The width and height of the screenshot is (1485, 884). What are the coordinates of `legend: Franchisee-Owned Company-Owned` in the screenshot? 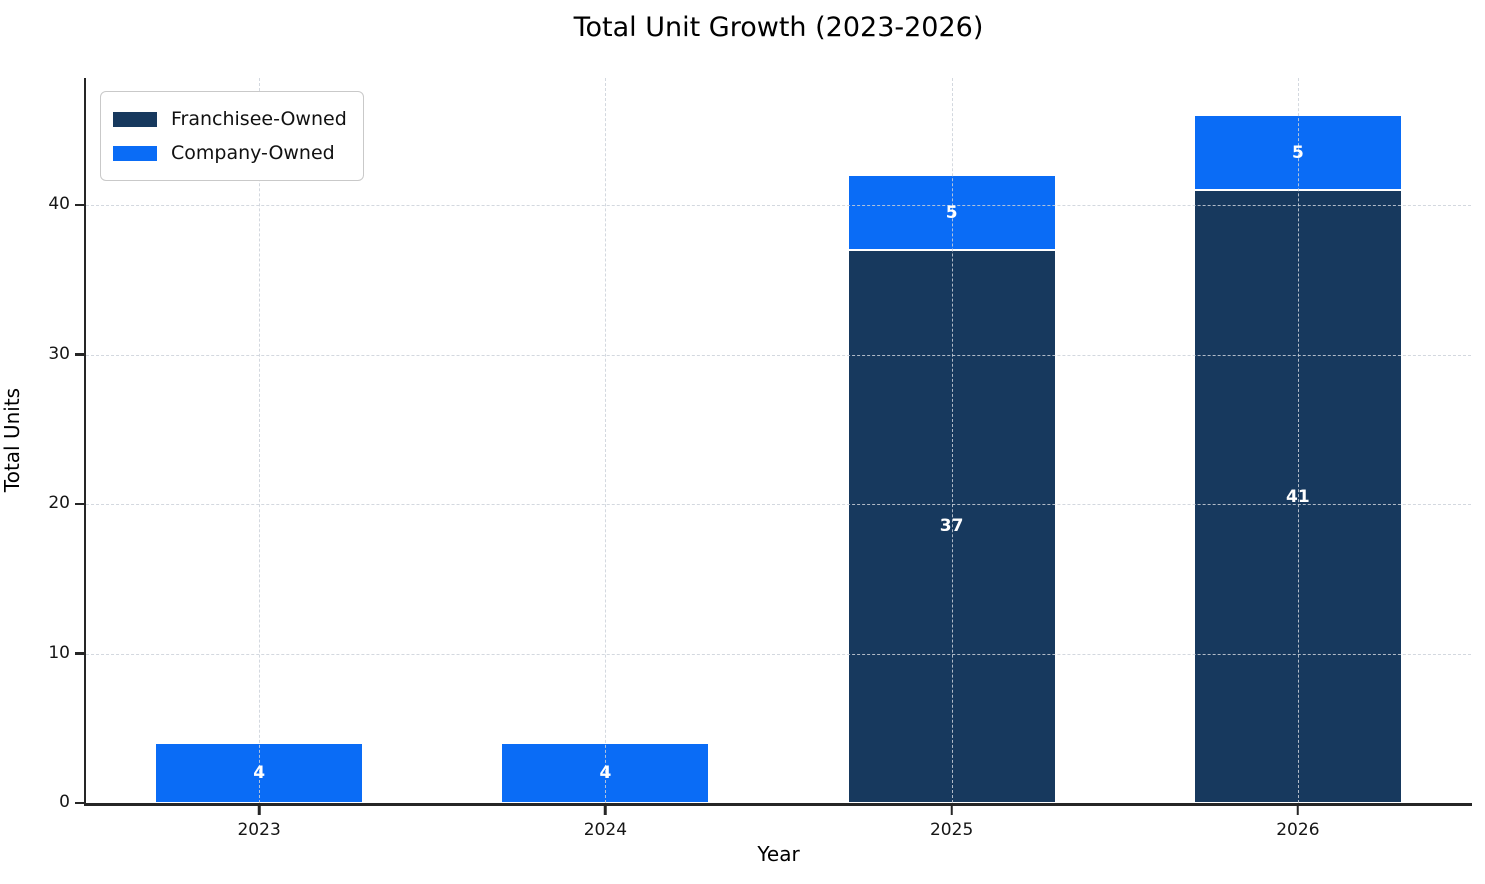 It's located at (232, 136).